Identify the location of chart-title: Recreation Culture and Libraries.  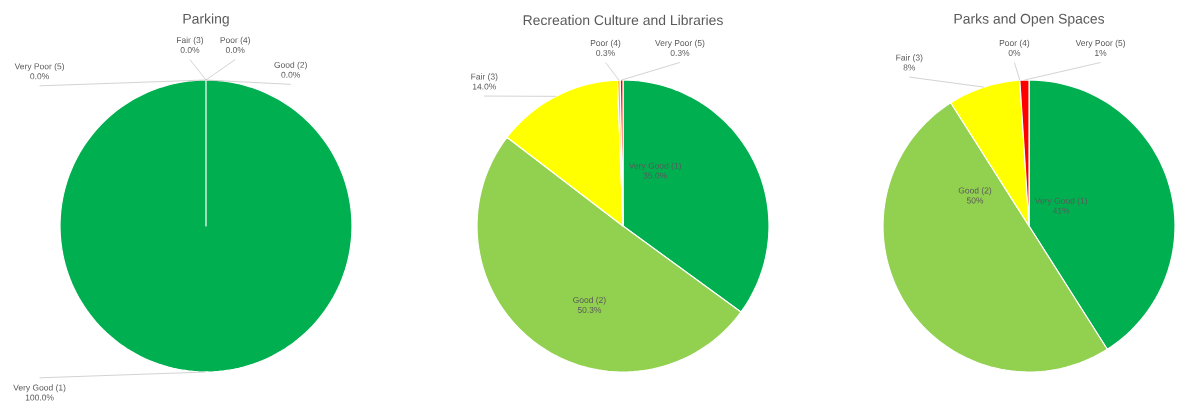
(623, 20).